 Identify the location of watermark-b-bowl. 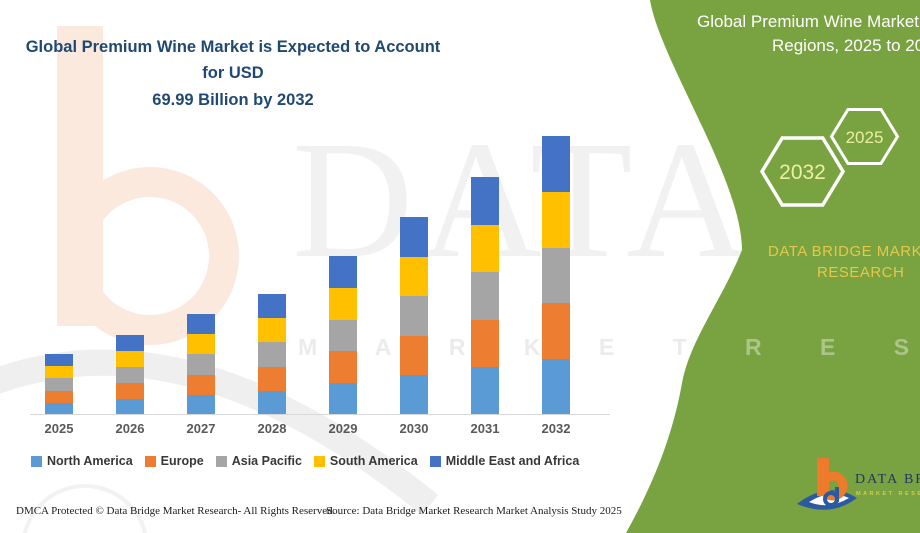
(150, 256).